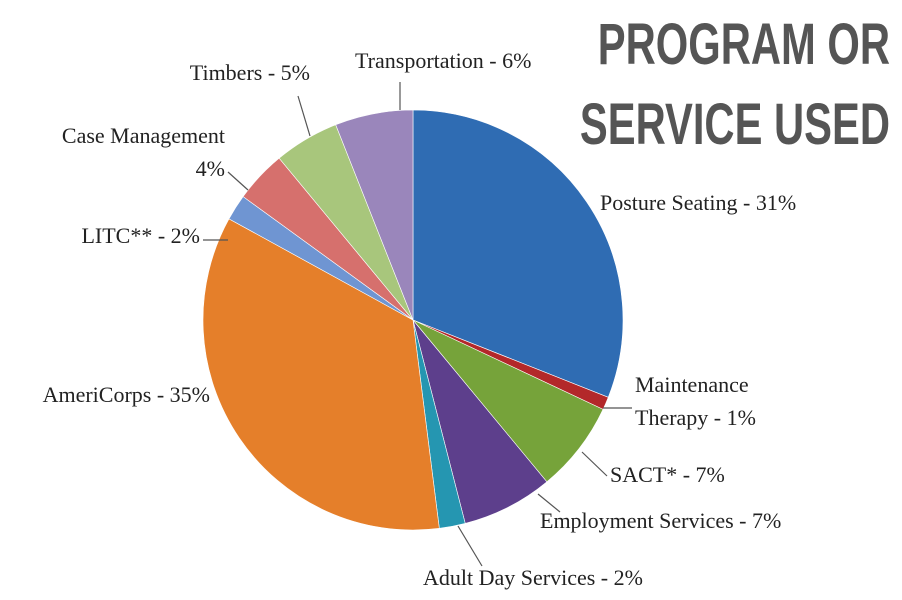  Describe the element at coordinates (143, 135) in the screenshot. I see `slice-label: Case Management` at that location.